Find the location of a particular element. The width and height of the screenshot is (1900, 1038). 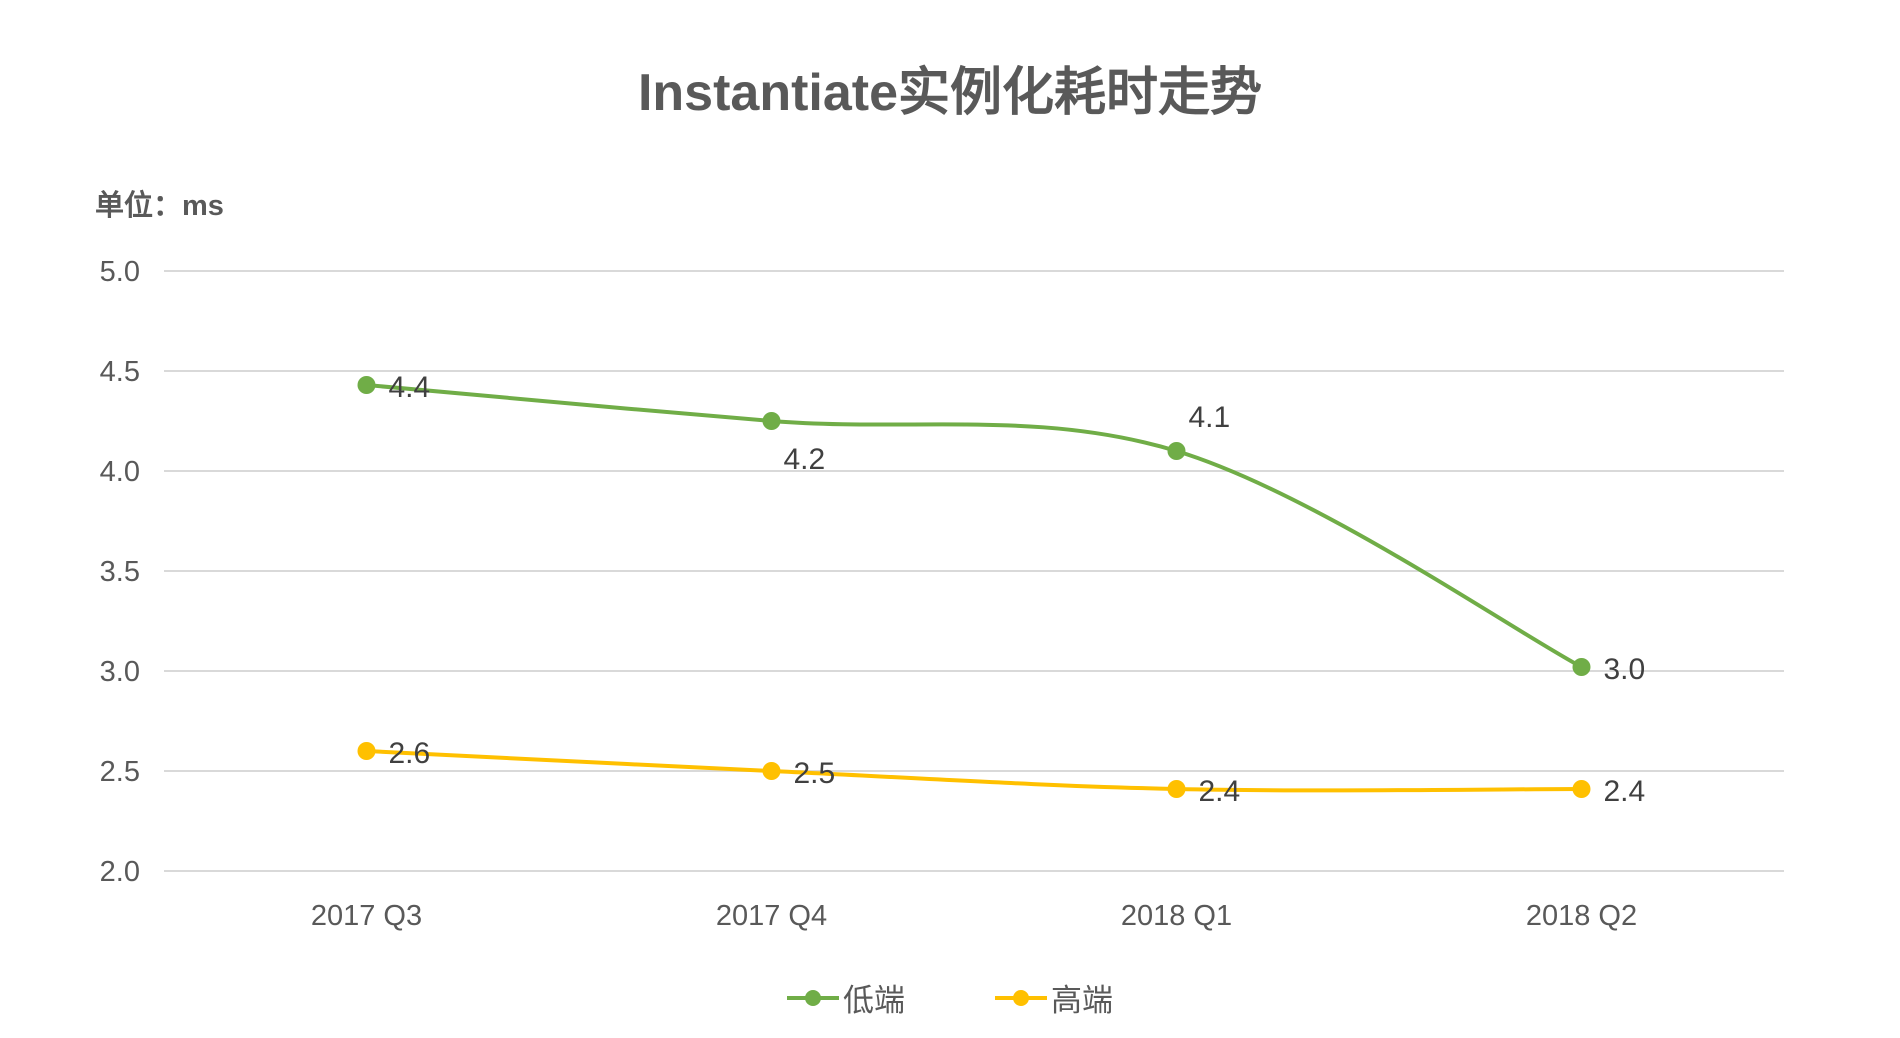

x-tick-label: 2017 Q4 is located at coordinates (771, 916).